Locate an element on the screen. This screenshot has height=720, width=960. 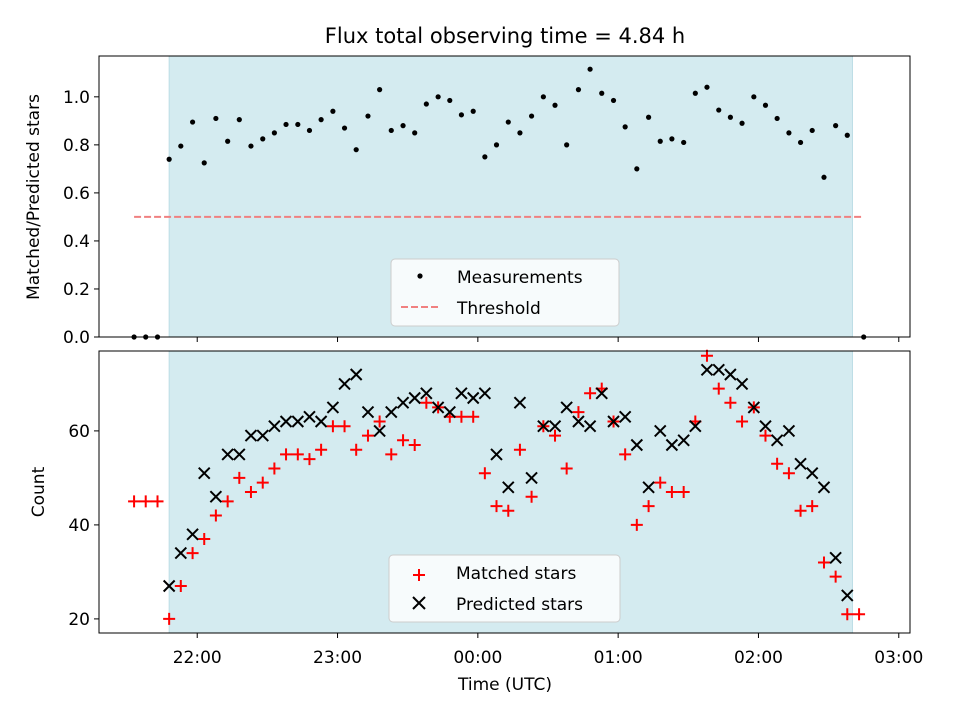
top-legend: Measurements Threshold is located at coordinates (505, 292).